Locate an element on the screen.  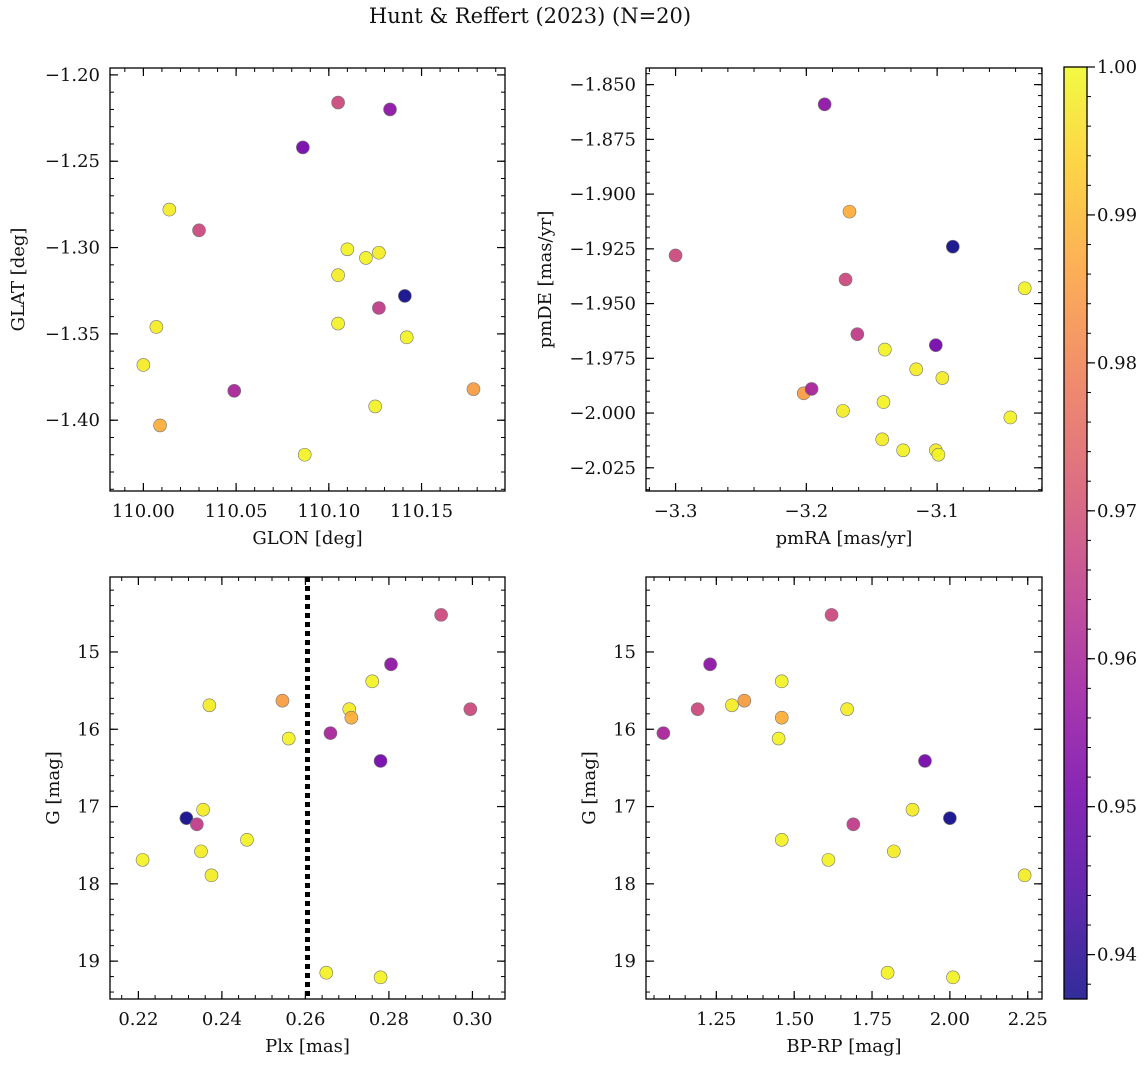
x-tick-label: 0.28 is located at coordinates (389, 1019).